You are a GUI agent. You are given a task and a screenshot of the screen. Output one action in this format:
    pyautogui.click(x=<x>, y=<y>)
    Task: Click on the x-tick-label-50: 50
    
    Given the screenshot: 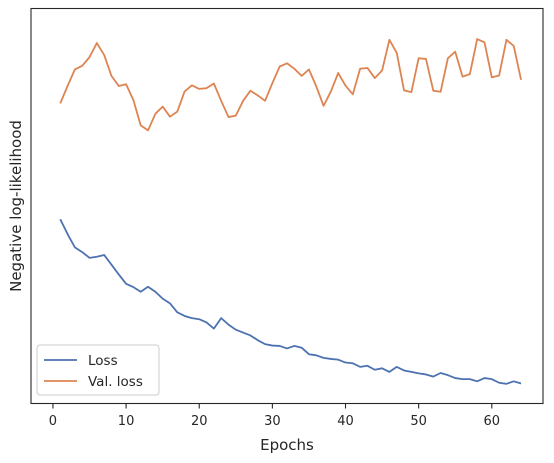 What is the action you would take?
    pyautogui.click(x=418, y=421)
    